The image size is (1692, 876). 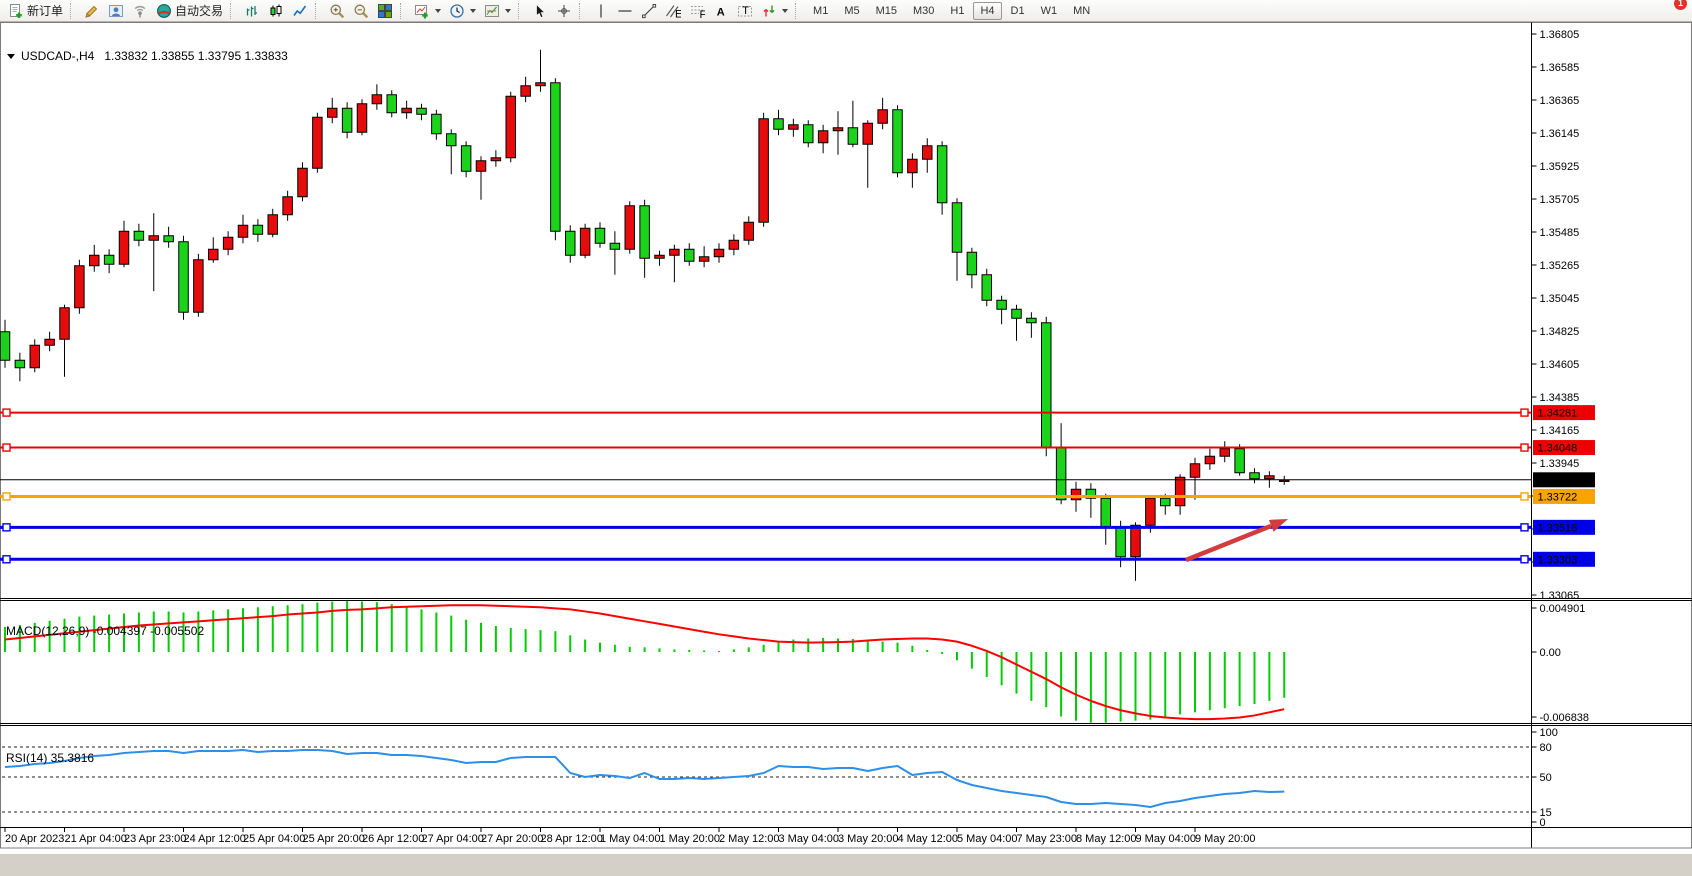 I want to click on tf-button-d1: D1, so click(x=1017, y=10).